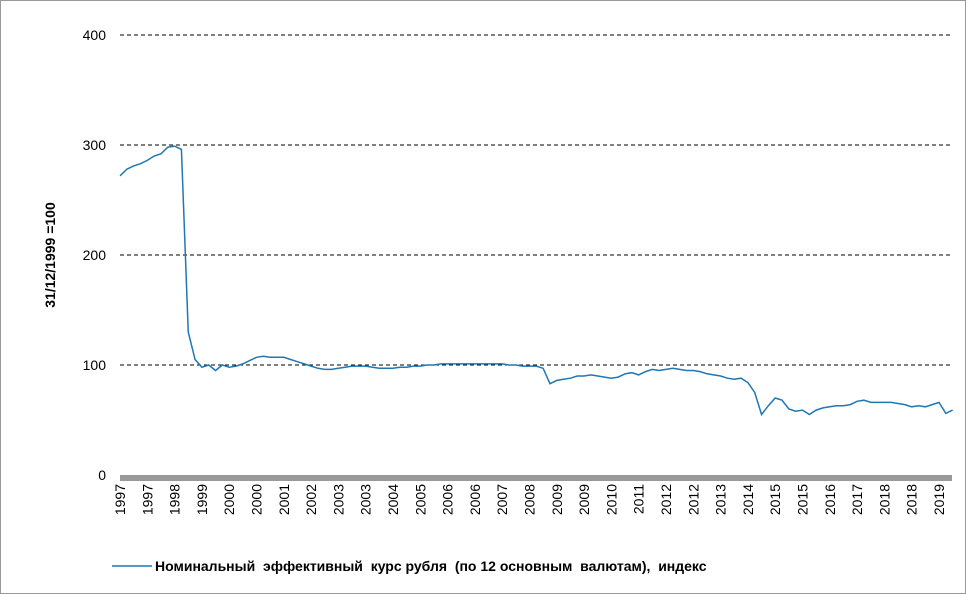  Describe the element at coordinates (202, 499) in the screenshot. I see `x-tick-label: 1999` at that location.